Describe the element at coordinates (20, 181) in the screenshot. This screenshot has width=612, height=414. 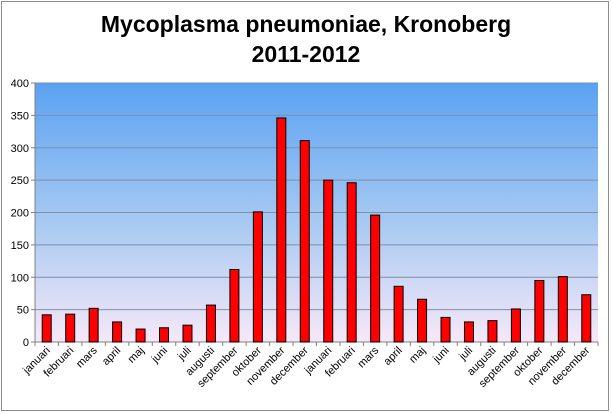
I see `y-tick-label: 250` at that location.